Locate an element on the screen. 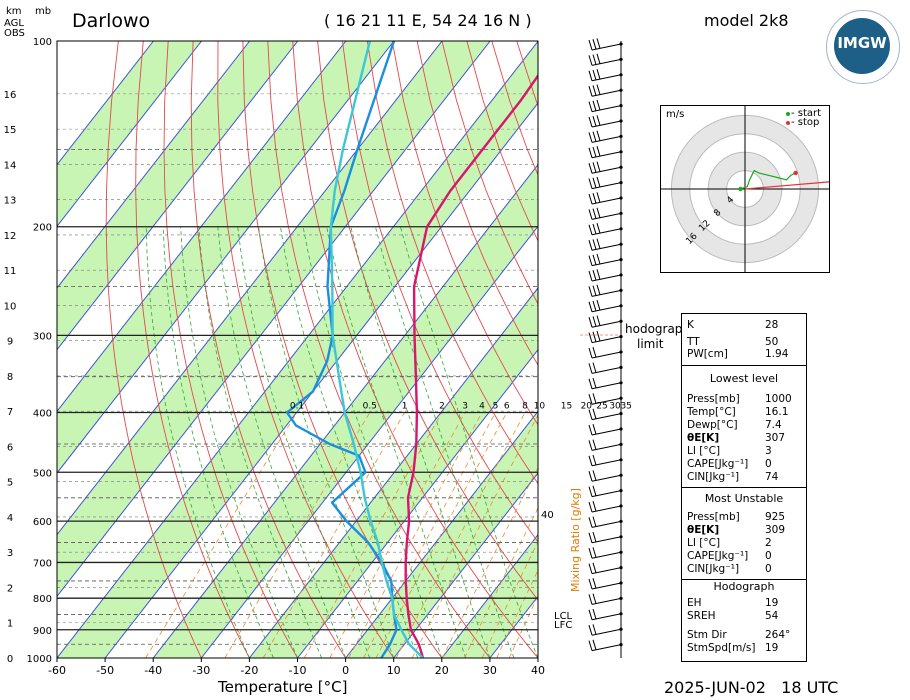 This screenshot has height=700, width=910. ll-press-value: 1000 is located at coordinates (778, 399).